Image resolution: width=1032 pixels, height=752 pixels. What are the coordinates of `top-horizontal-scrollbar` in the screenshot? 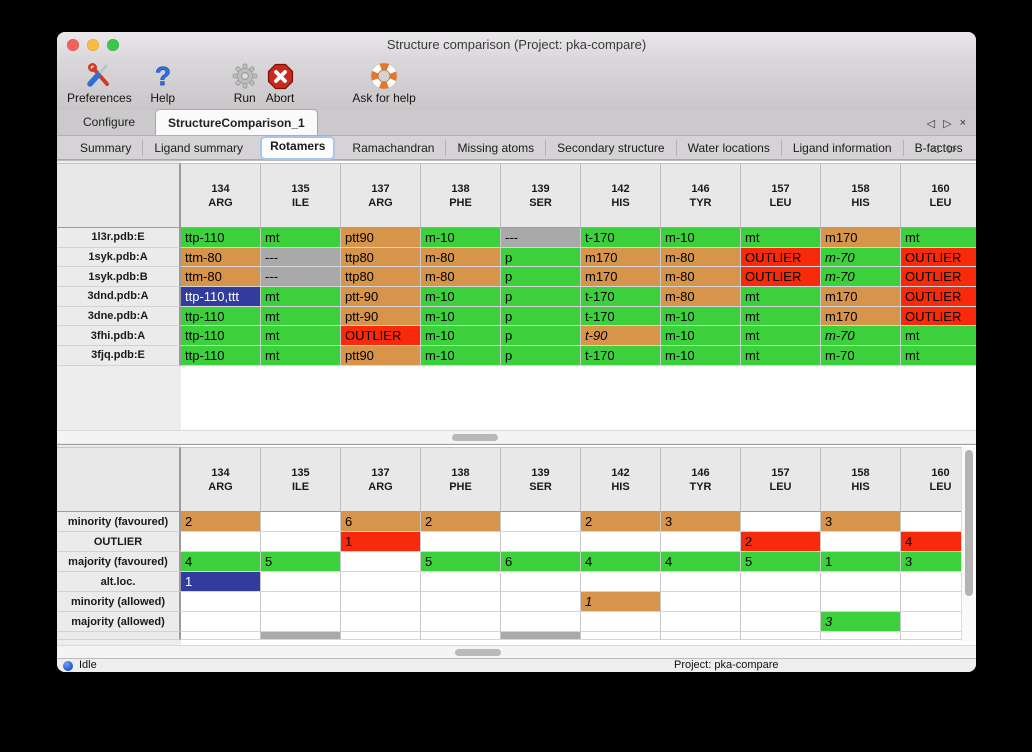 It's located at (516, 436).